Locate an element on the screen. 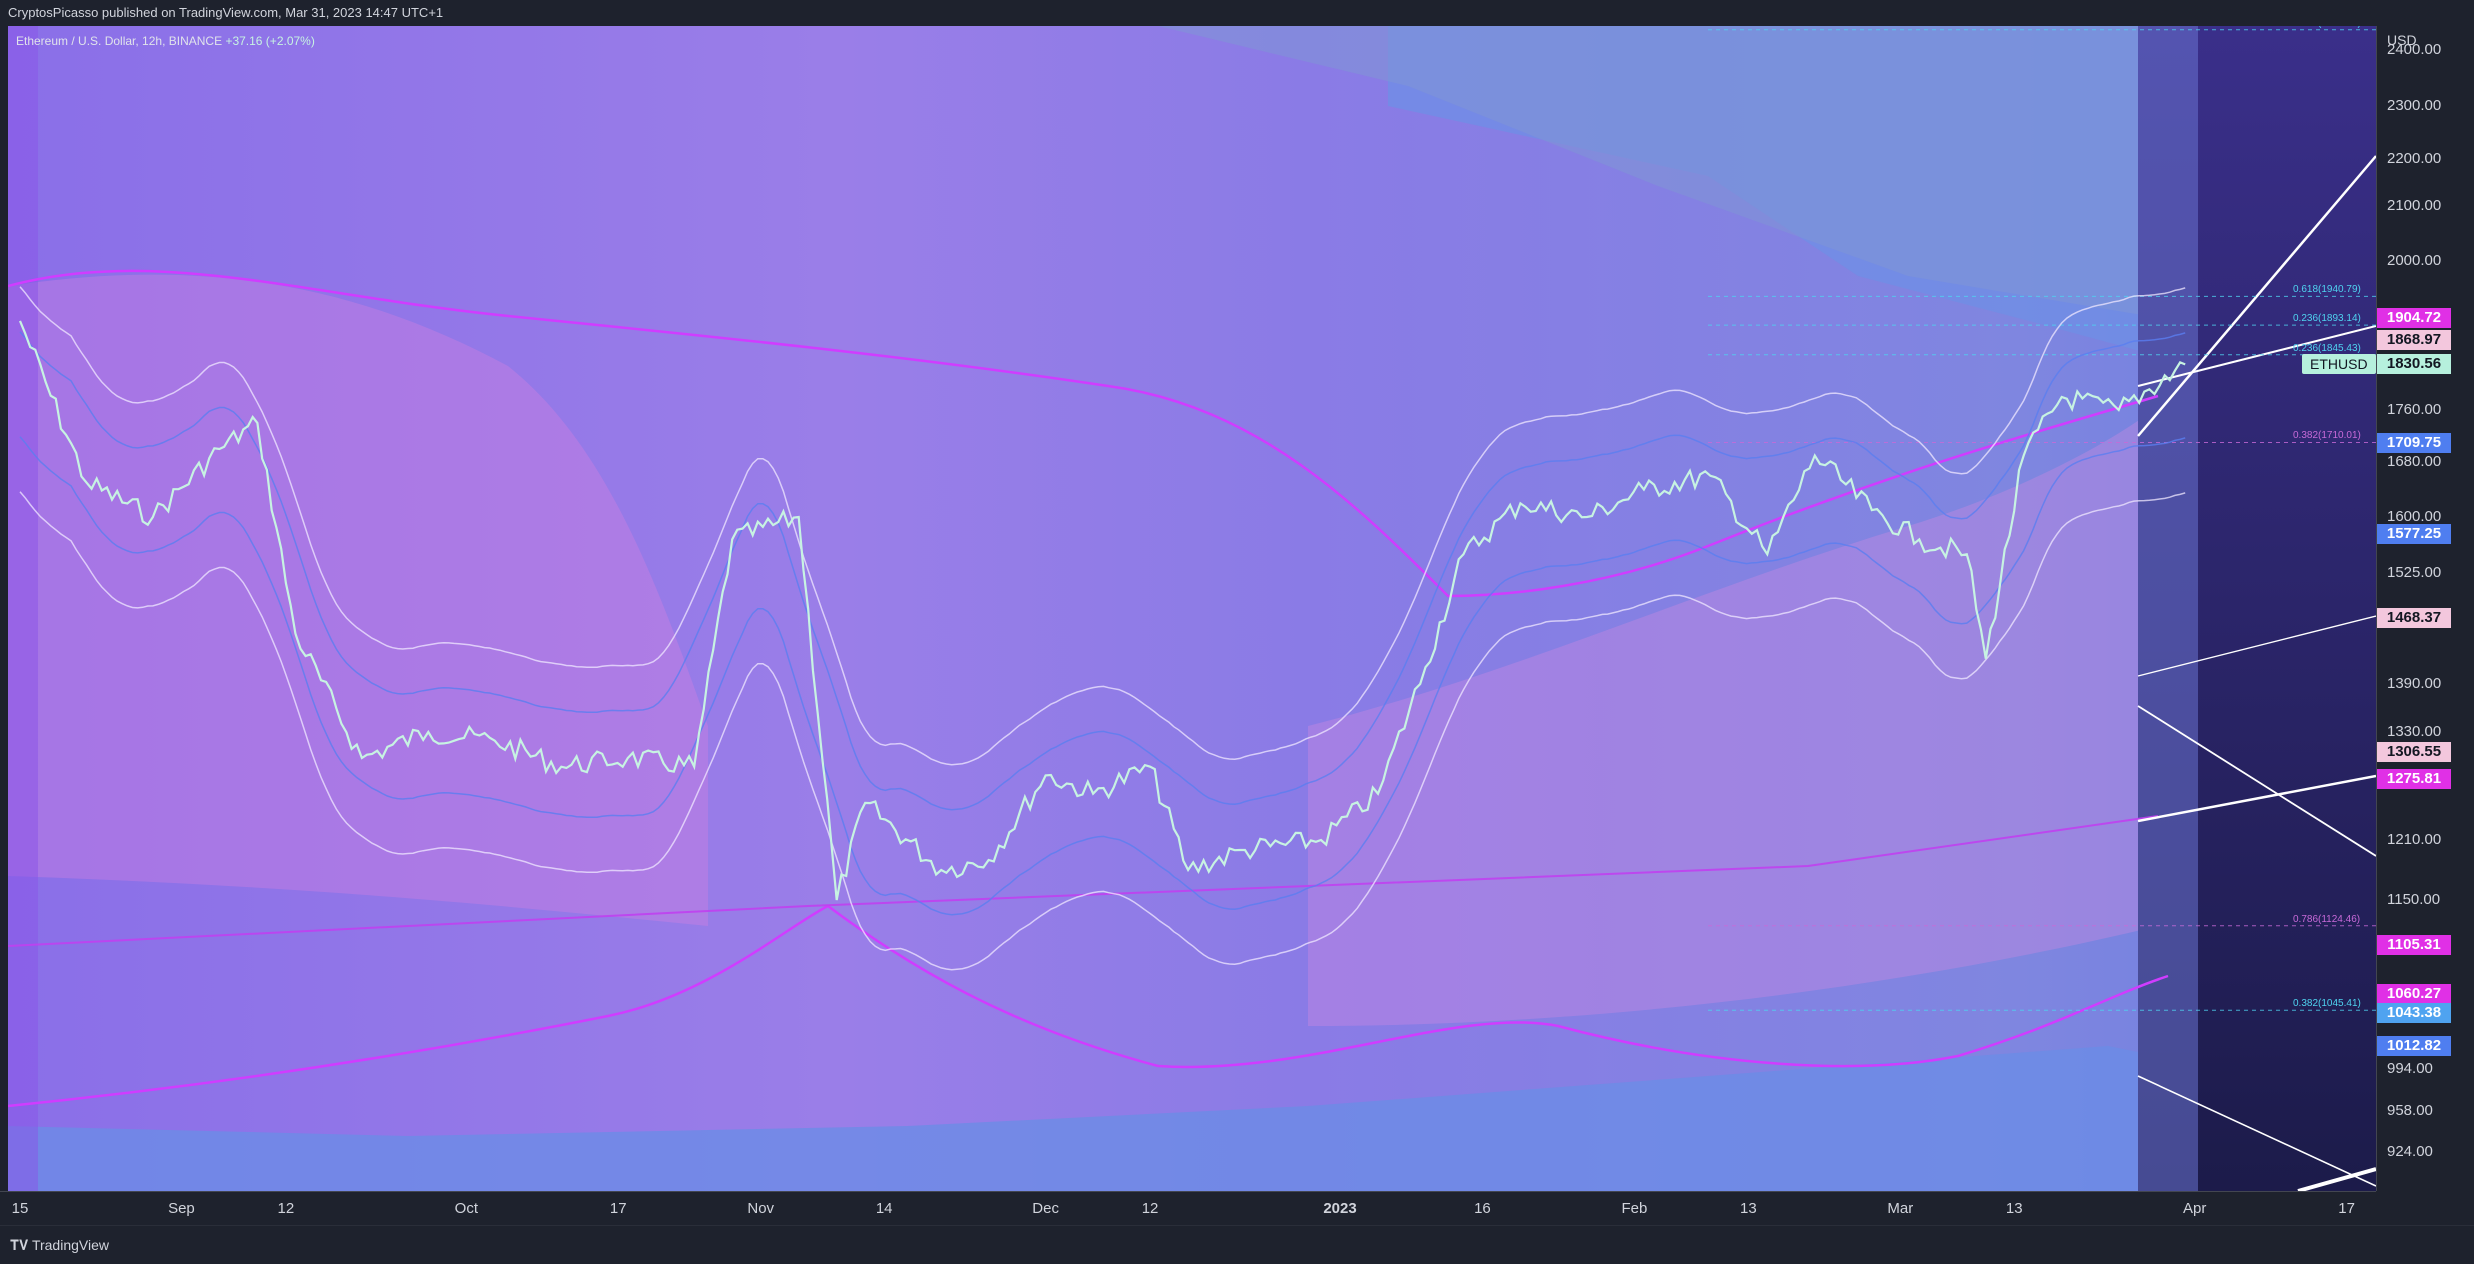 This screenshot has height=1264, width=2474. price-tick: 994.00 is located at coordinates (2410, 1068).